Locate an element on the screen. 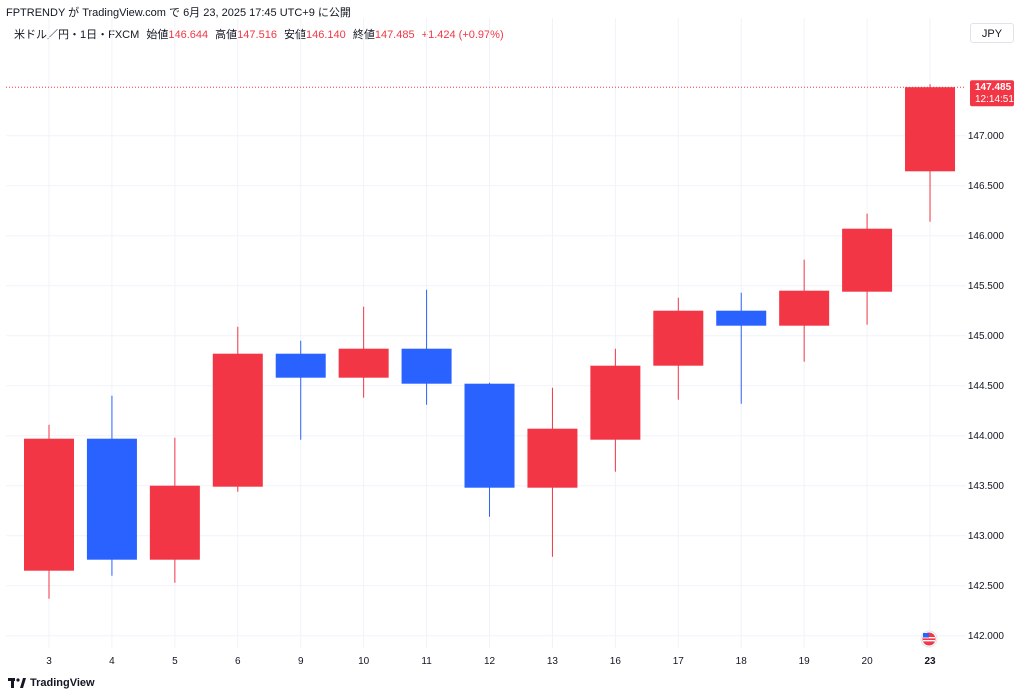 The width and height of the screenshot is (1024, 697). us-flag-icon is located at coordinates (929, 639).